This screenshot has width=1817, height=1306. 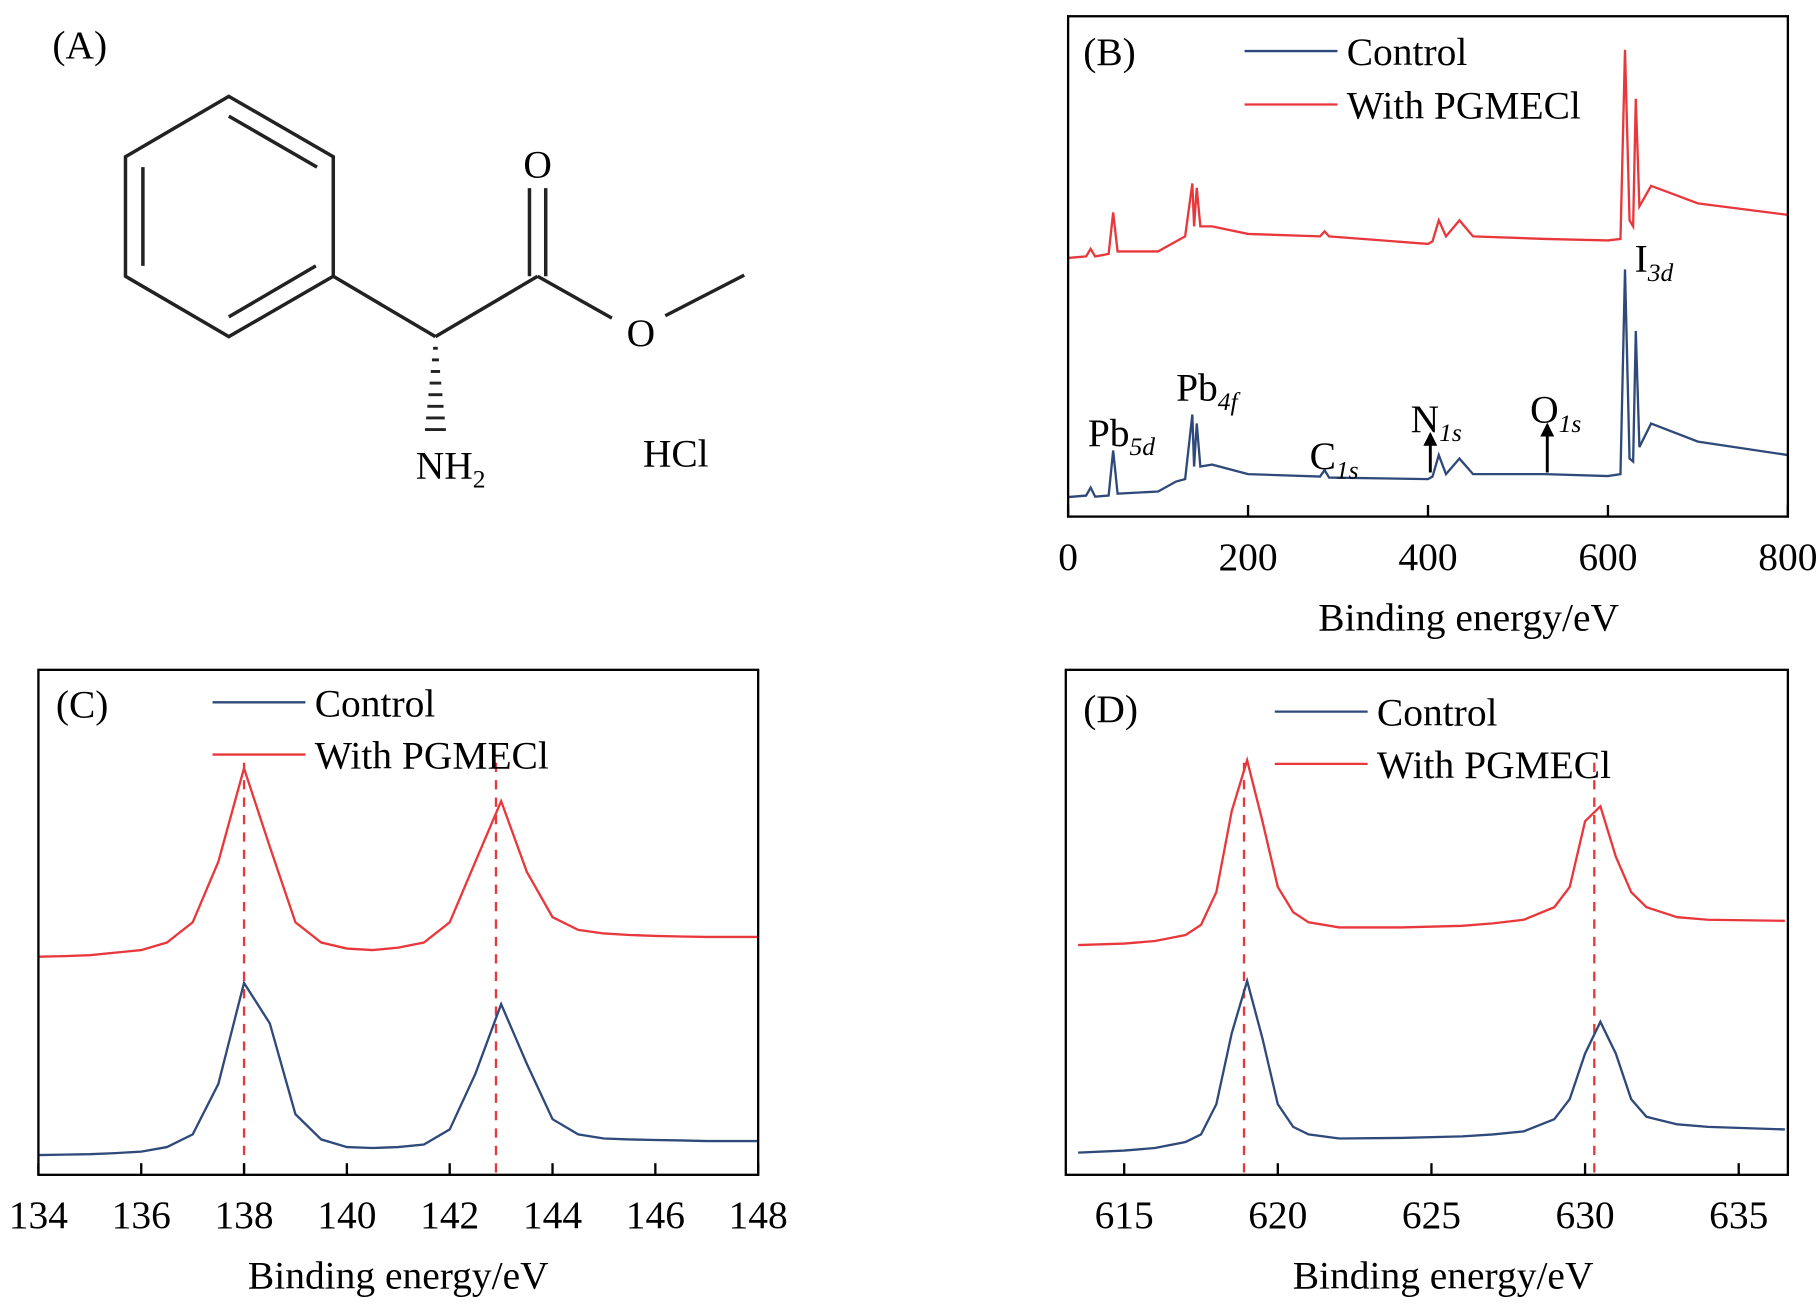 What do you see at coordinates (1427, 557) in the screenshot?
I see `x-tick-label: 400` at bounding box center [1427, 557].